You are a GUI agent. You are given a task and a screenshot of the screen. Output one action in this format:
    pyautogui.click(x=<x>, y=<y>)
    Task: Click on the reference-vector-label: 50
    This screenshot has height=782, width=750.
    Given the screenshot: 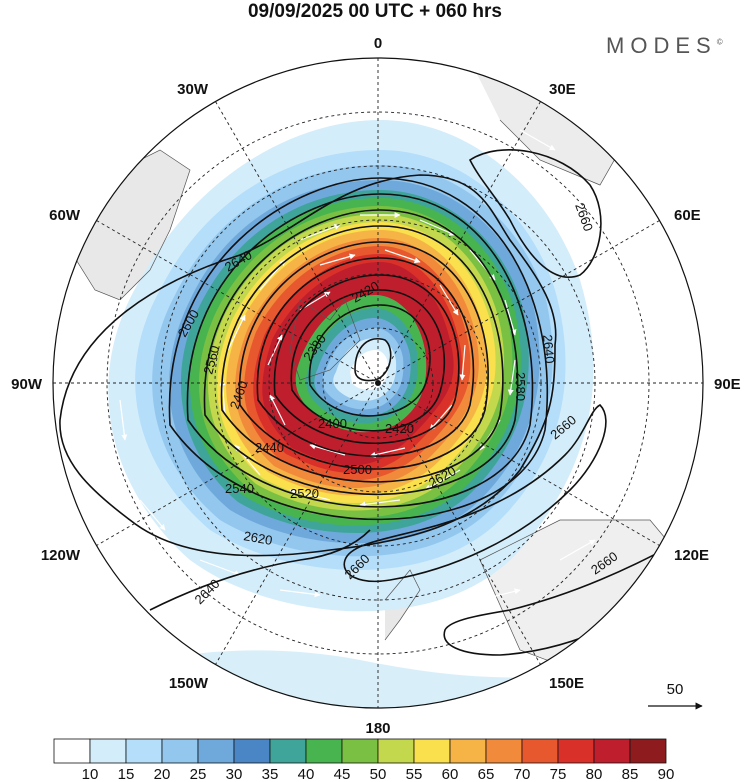 What is the action you would take?
    pyautogui.click(x=675, y=689)
    